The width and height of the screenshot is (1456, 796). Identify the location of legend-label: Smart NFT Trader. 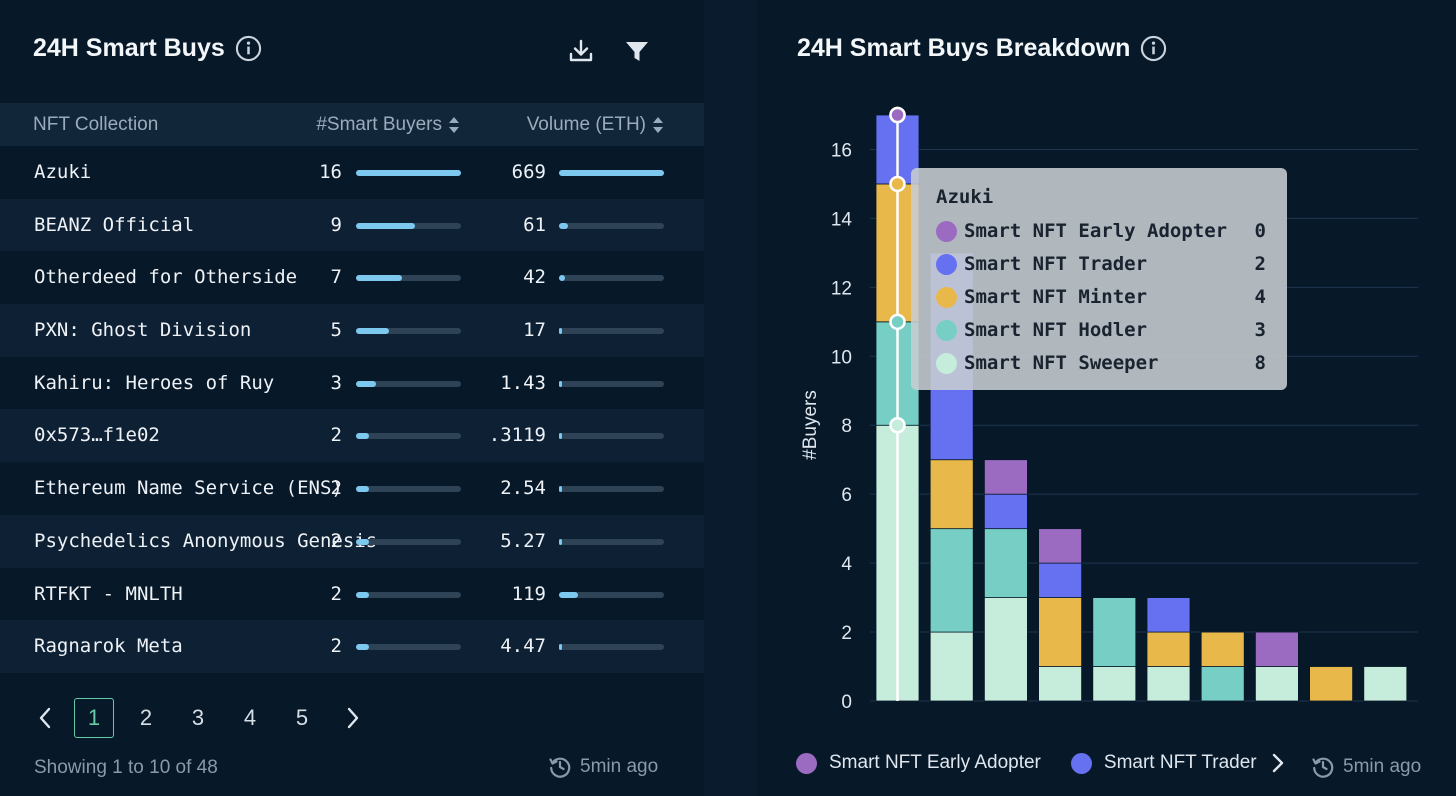
(1180, 762).